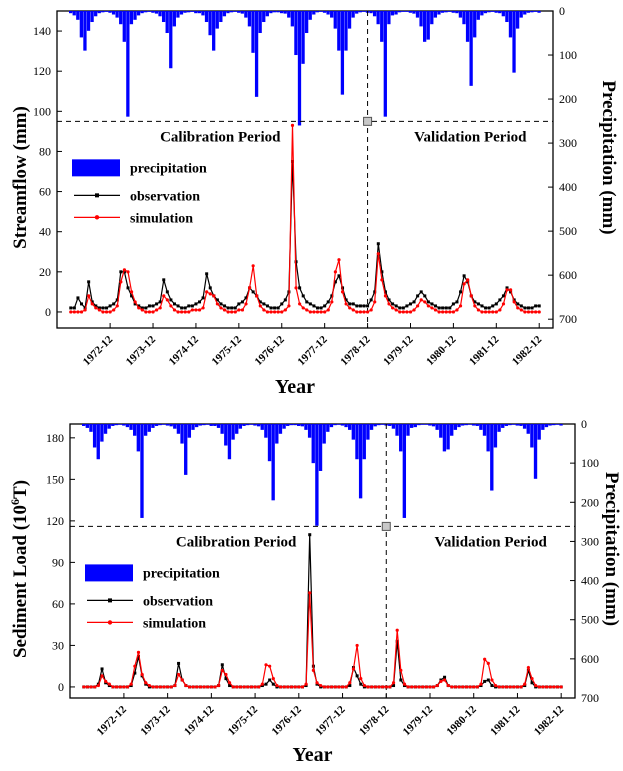  Describe the element at coordinates (368, 121) in the screenshot. I see `divider-marker` at that location.